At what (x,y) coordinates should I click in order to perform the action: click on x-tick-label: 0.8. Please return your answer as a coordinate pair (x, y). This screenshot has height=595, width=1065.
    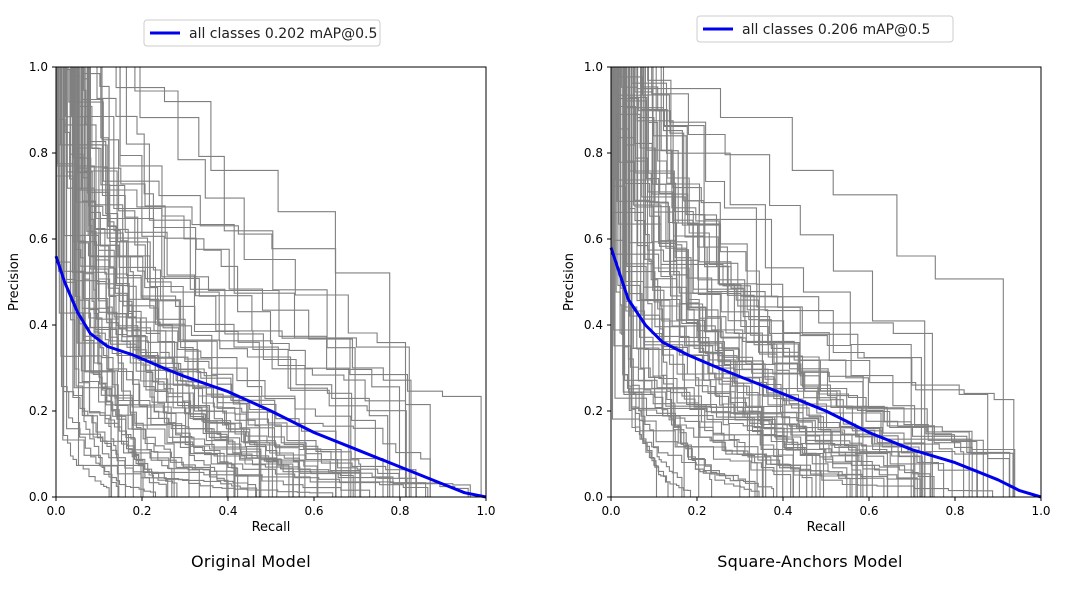
    Looking at the image, I should click on (399, 511).